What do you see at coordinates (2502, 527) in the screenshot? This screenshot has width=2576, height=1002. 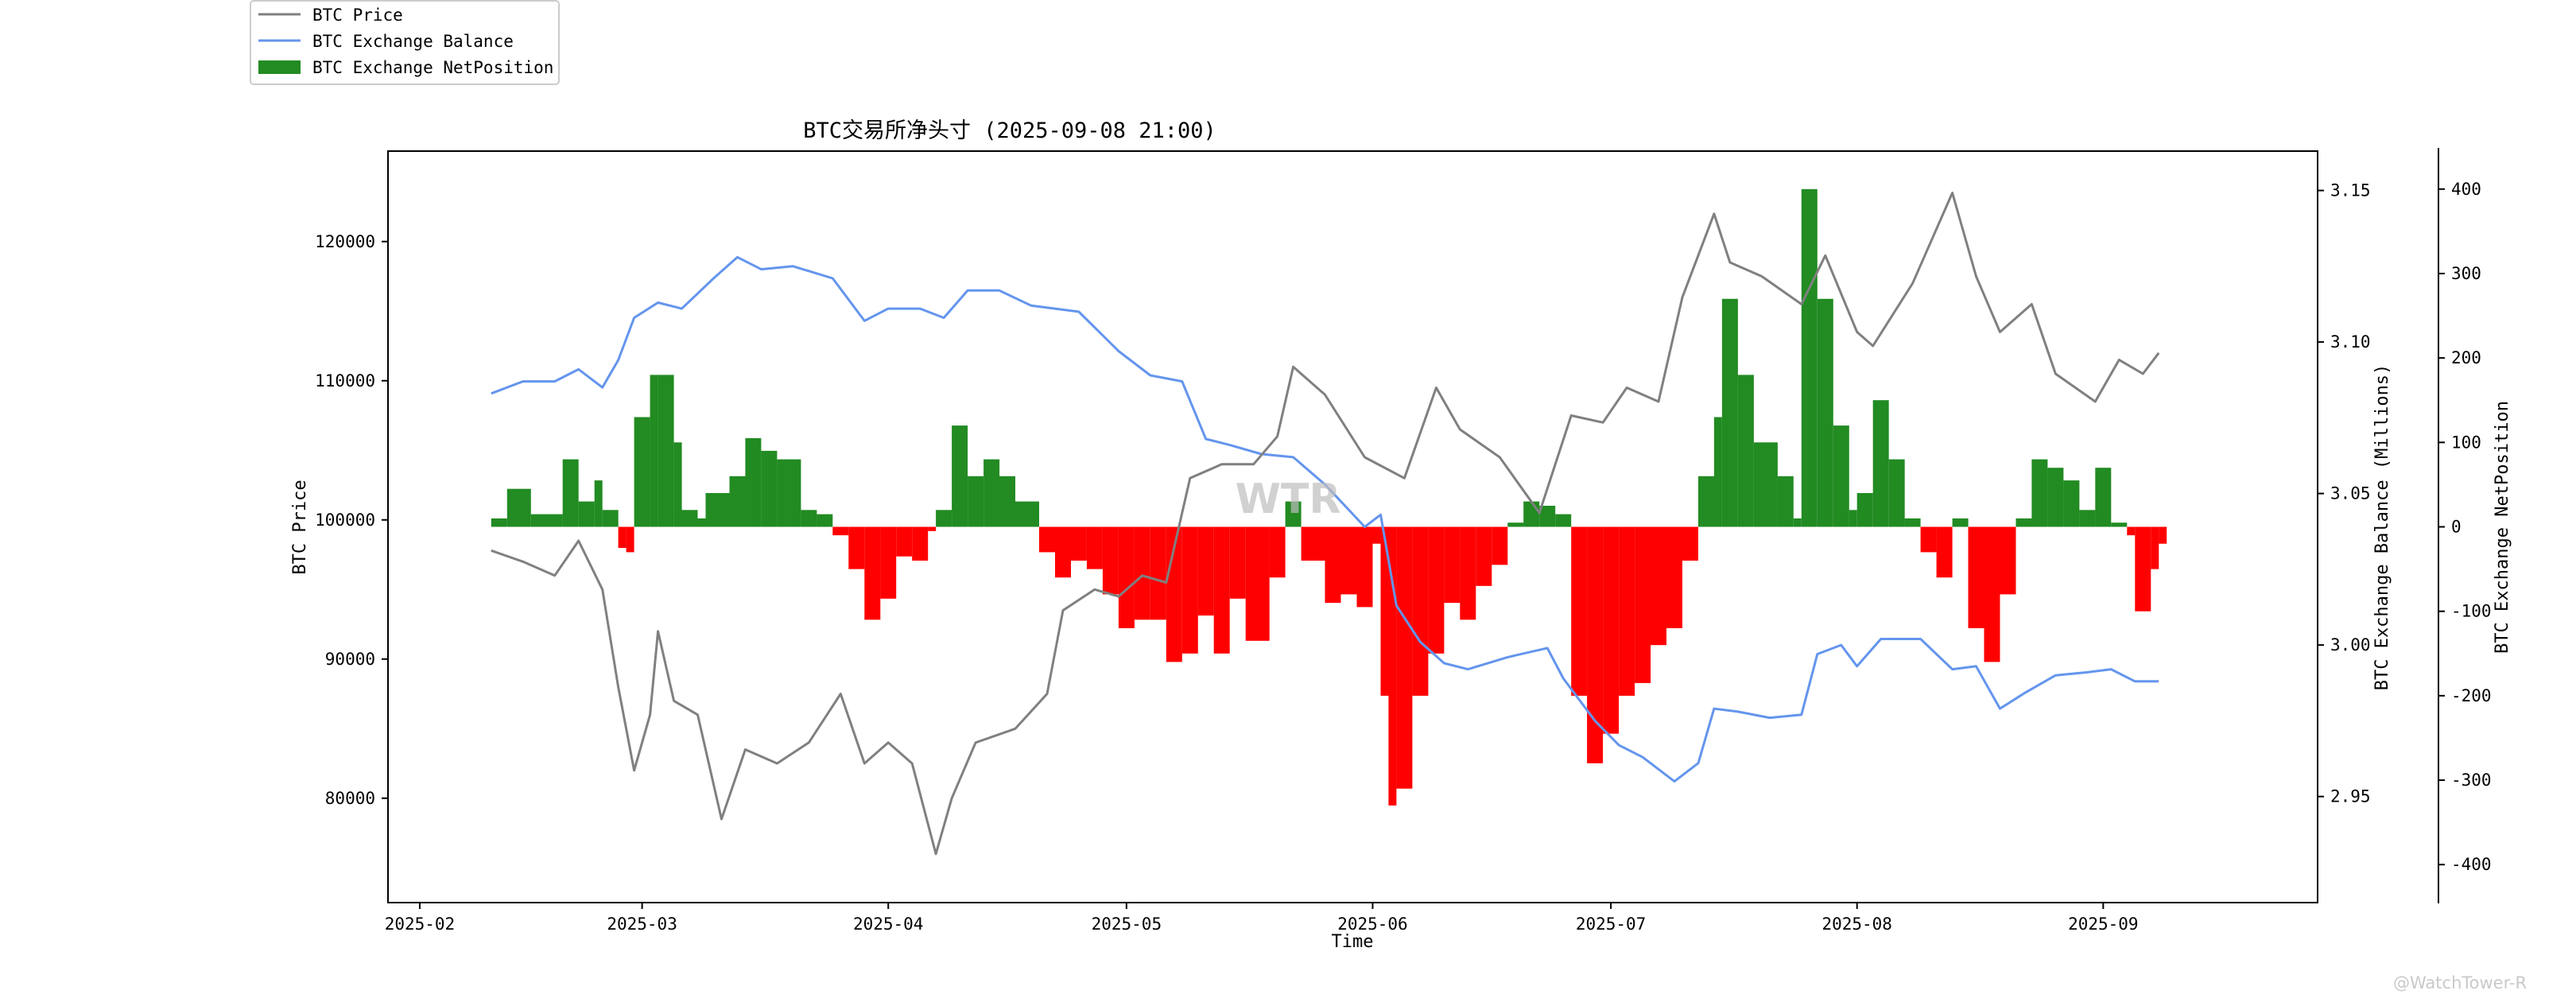 I see `netposition-axis-label: BTC Exchange NetPosition` at bounding box center [2502, 527].